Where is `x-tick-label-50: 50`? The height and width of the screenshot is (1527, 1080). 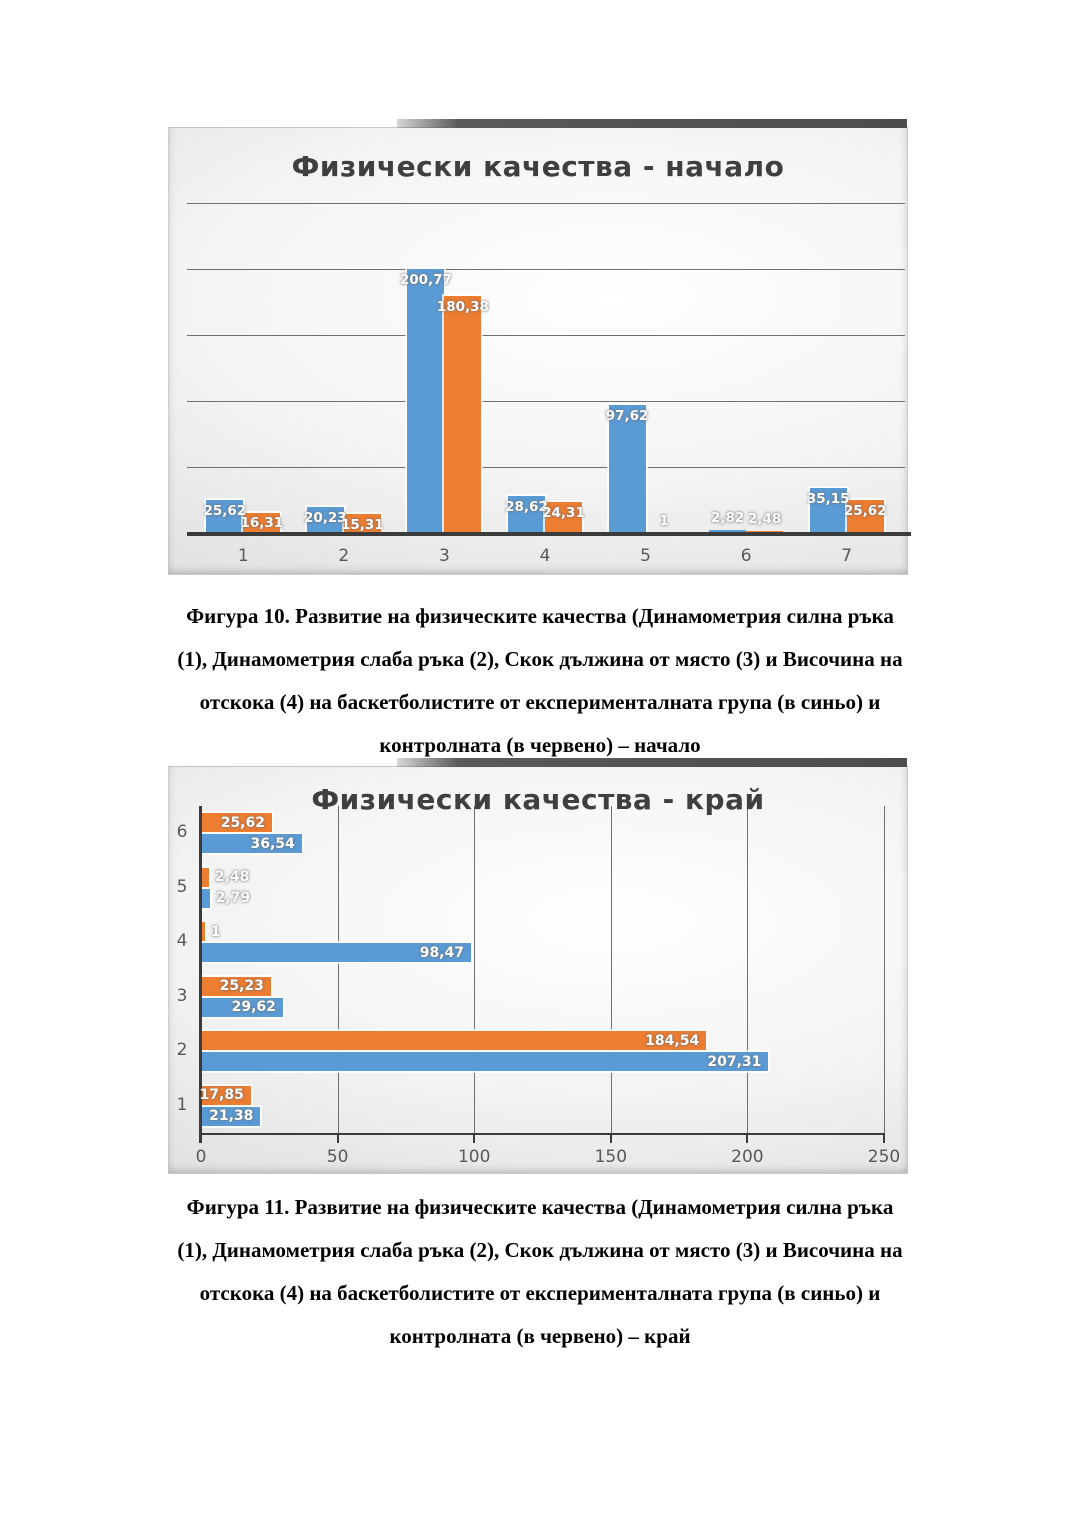 x-tick-label-50: 50 is located at coordinates (337, 1157).